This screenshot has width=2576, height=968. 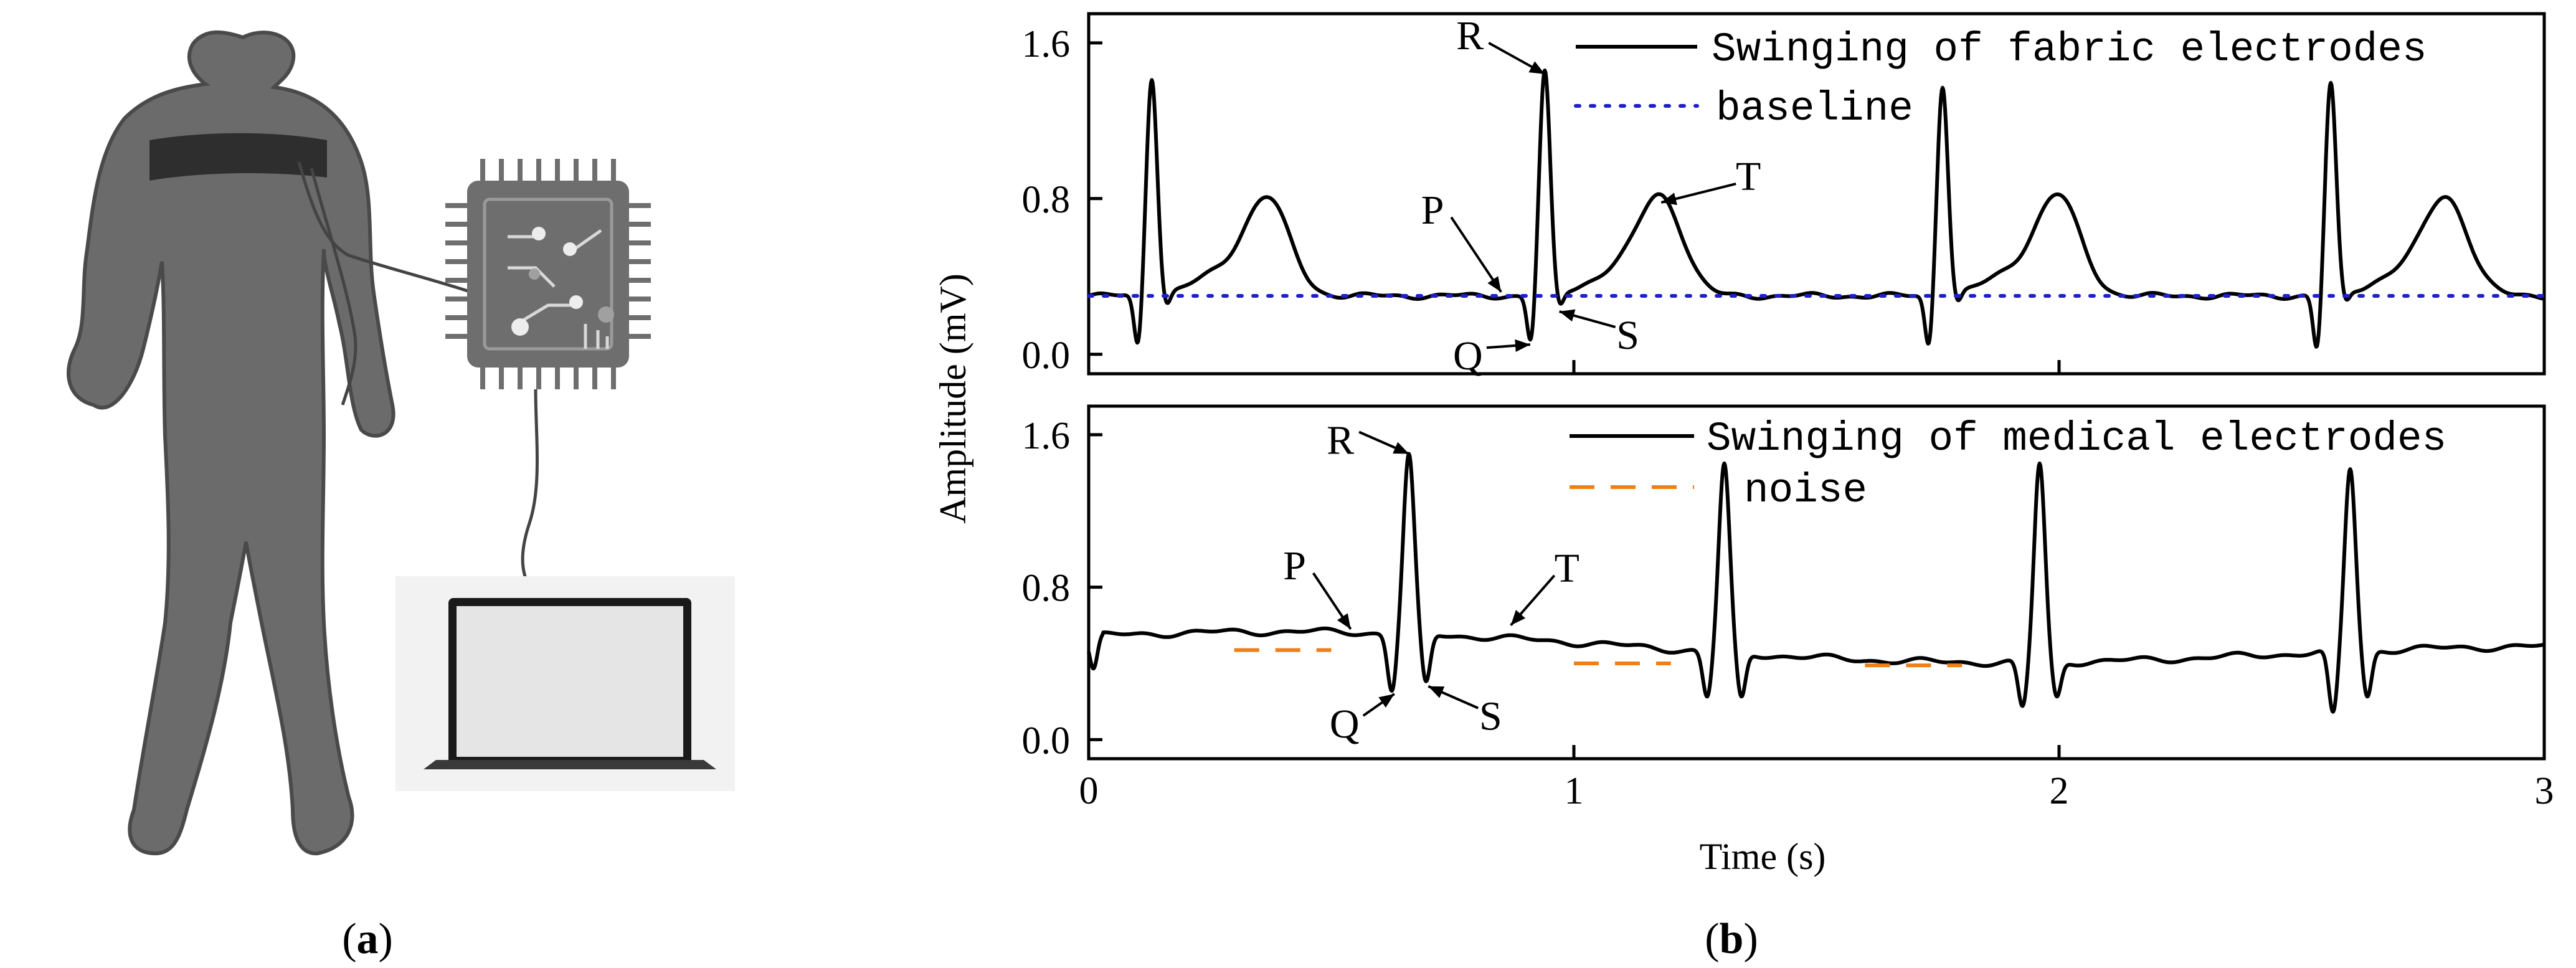 What do you see at coordinates (1575, 791) in the screenshot?
I see `x-tick-label: 1` at bounding box center [1575, 791].